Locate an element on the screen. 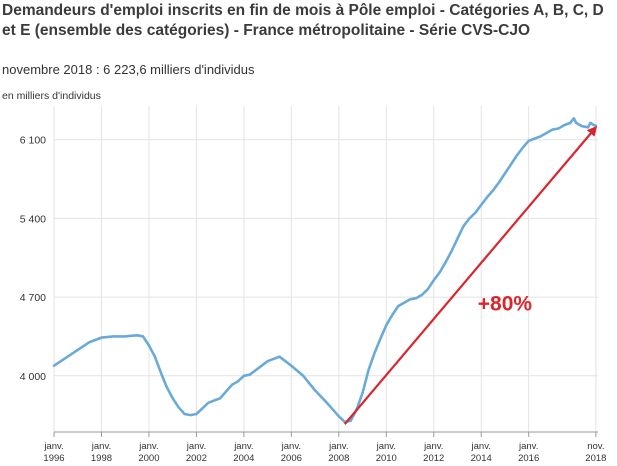 This screenshot has height=466, width=617. y-tick-label: 6 100 is located at coordinates (33, 141).